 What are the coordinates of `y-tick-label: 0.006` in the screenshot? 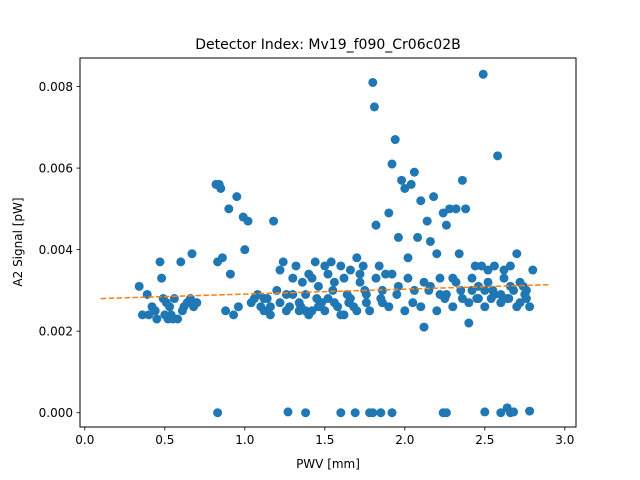 It's located at (56, 168).